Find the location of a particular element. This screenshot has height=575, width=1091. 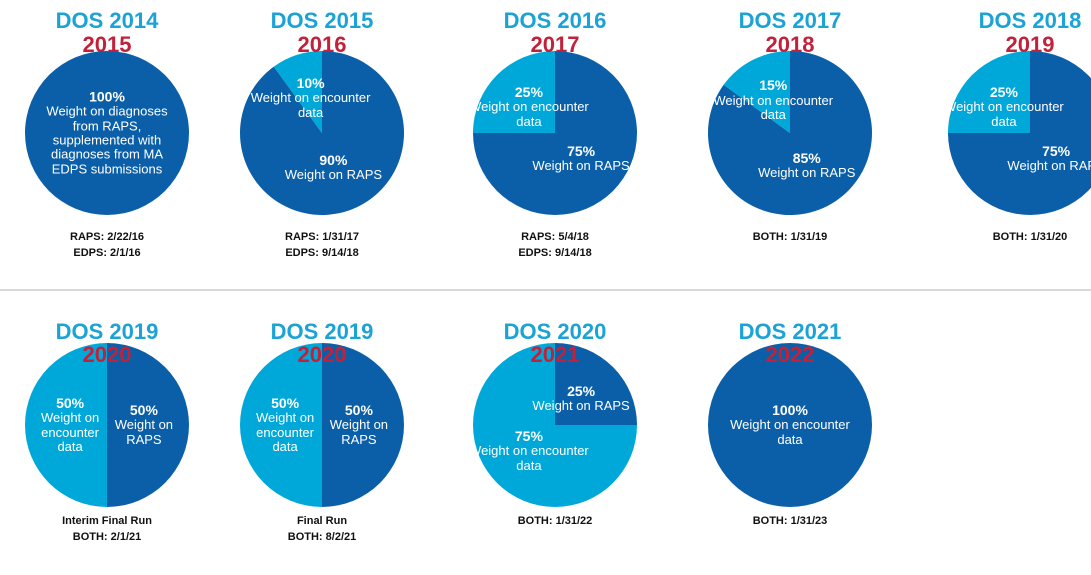

slice-label: 85% Weight on RAPS is located at coordinates (807, 165).